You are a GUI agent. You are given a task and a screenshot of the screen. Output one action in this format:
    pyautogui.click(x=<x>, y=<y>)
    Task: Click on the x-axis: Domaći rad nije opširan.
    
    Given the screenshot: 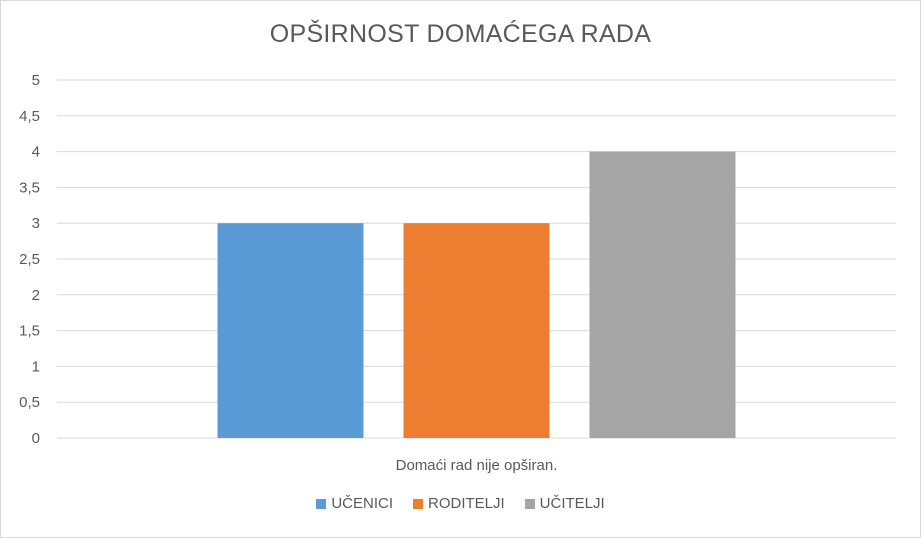 What is the action you would take?
    pyautogui.click(x=477, y=465)
    